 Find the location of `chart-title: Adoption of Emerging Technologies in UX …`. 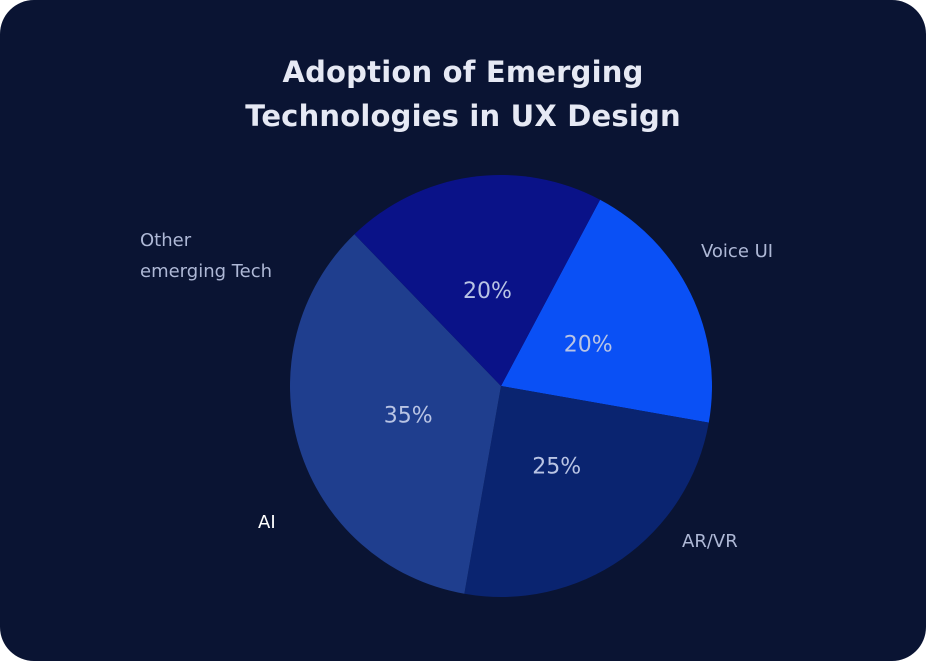

chart-title: Adoption of Emerging Technologies in UX … is located at coordinates (463, 94).